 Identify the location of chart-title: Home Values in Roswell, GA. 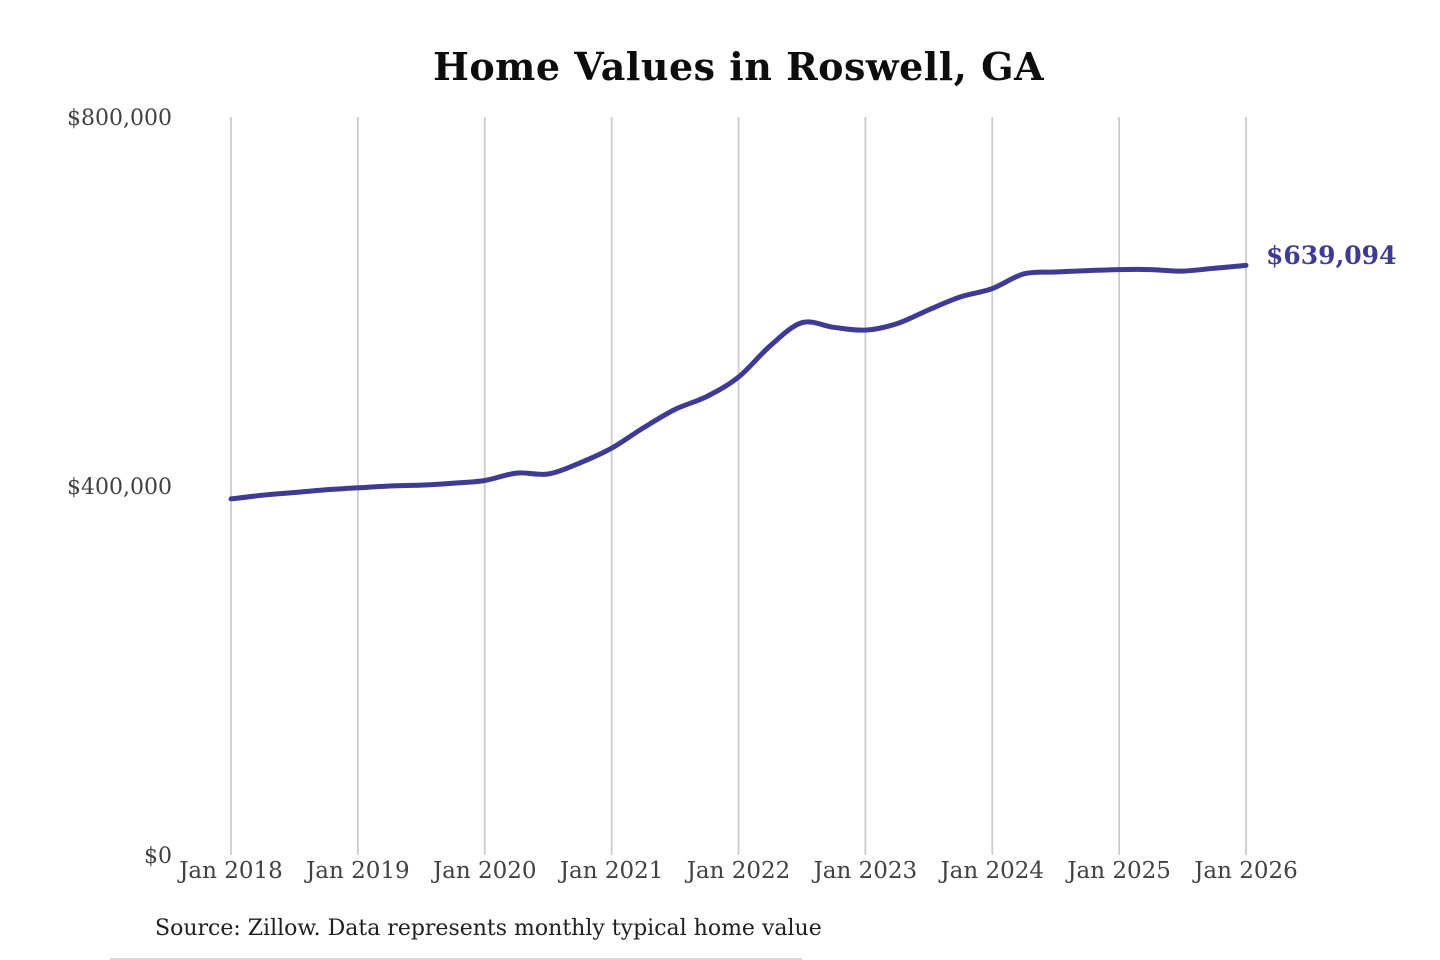
(738, 66).